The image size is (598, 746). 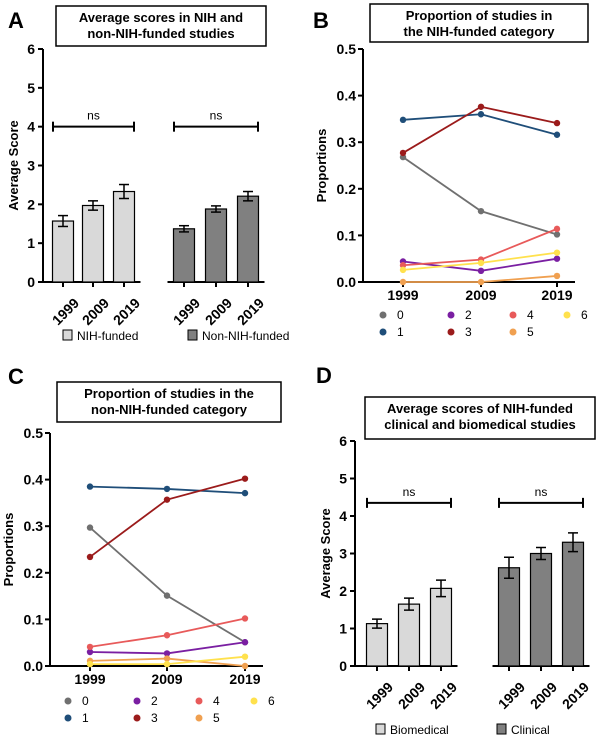 I want to click on point-3-2009, so click(x=167, y=499).